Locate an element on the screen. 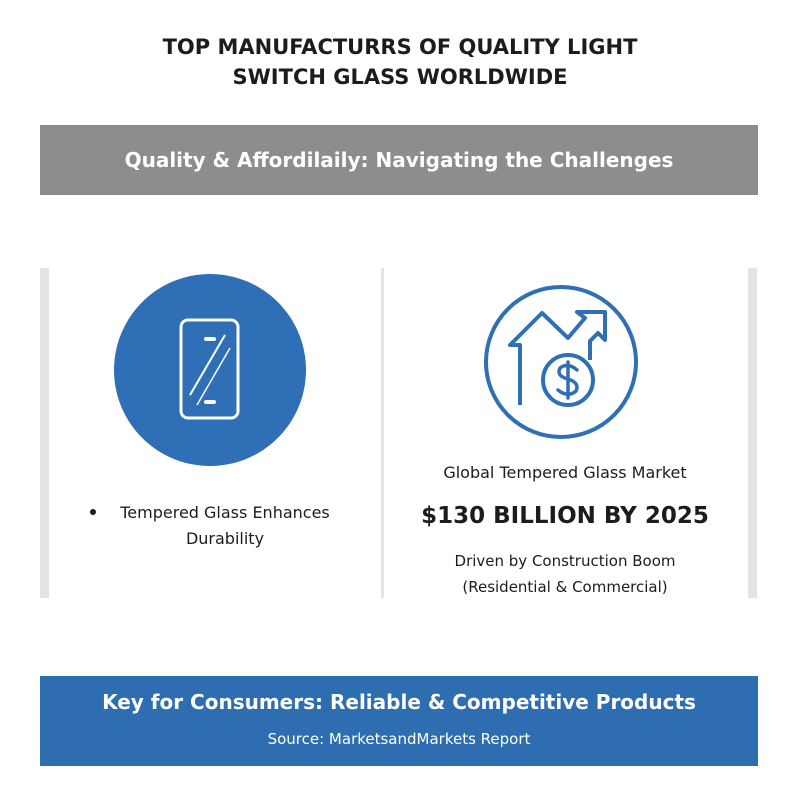 The image size is (800, 800). title-line: TOP MANUFACTURRS OF QUALITY LIGHT is located at coordinates (400, 47).